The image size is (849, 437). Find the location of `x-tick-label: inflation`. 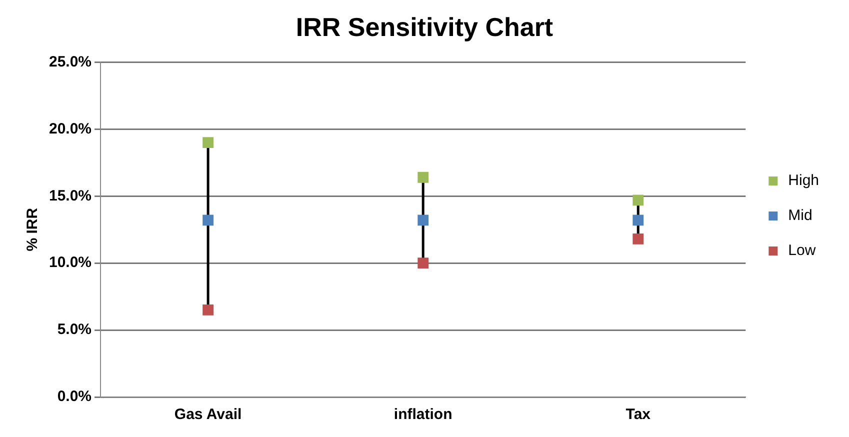

x-tick-label: inflation is located at coordinates (423, 415).